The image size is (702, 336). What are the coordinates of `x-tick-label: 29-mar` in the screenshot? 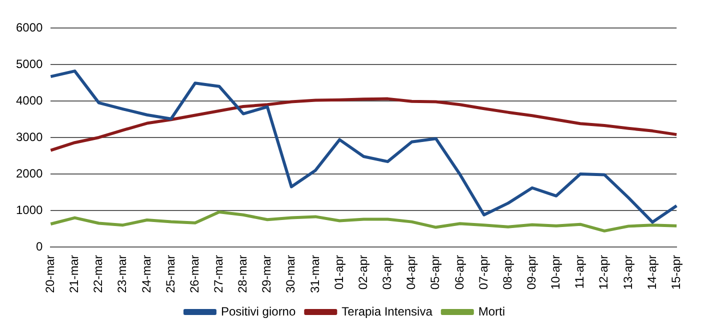 It's located at (267, 274).